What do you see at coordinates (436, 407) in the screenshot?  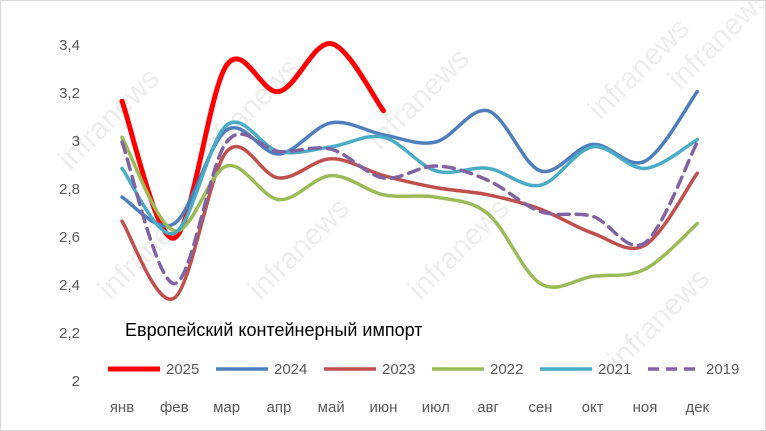 I see `x-tick-label: июл` at bounding box center [436, 407].